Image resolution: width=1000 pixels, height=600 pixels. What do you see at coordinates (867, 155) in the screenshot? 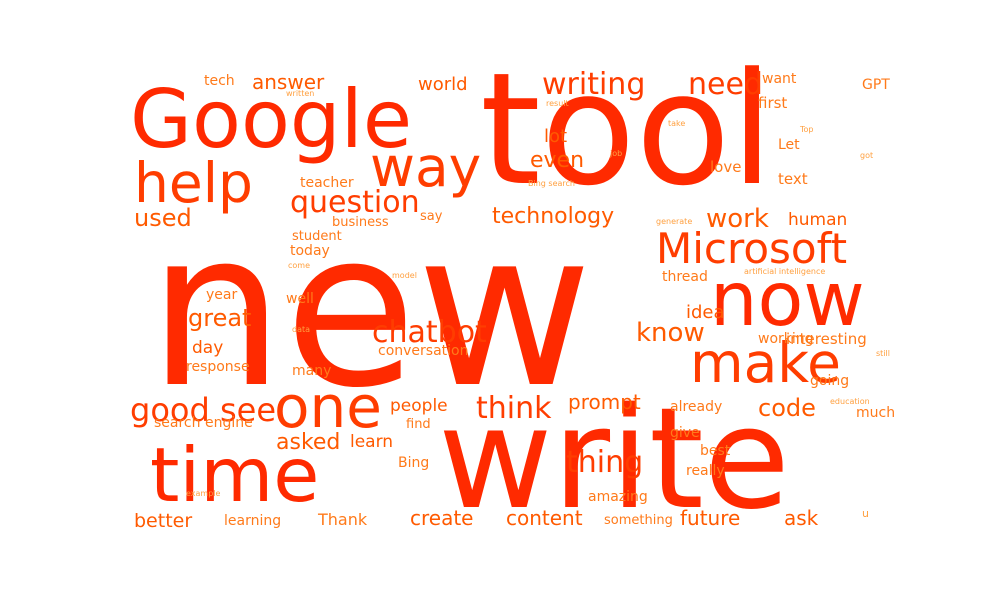
I see `word-got: got` at bounding box center [867, 155].